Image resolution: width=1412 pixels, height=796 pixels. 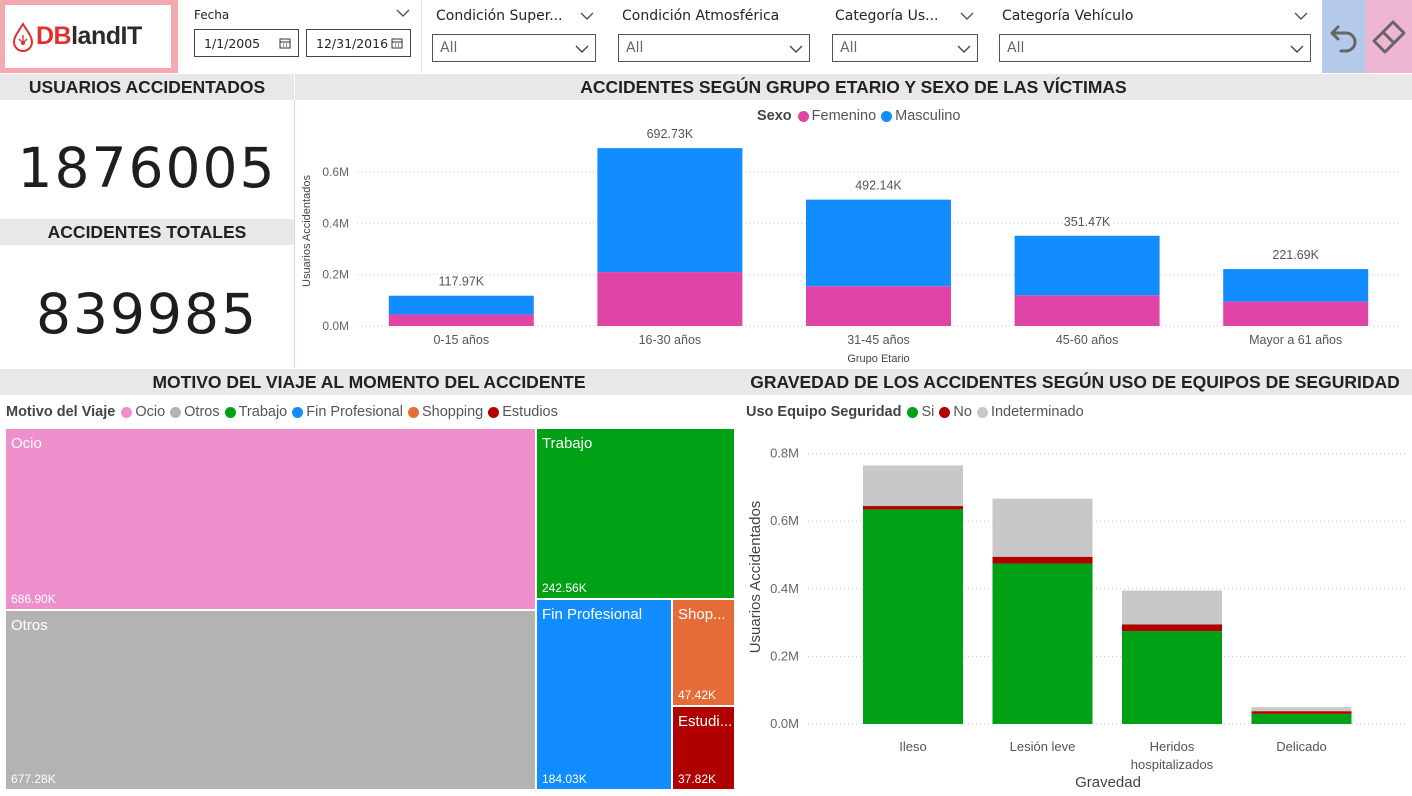 I want to click on x-axis-title: Gravedad, so click(x=1108, y=782).